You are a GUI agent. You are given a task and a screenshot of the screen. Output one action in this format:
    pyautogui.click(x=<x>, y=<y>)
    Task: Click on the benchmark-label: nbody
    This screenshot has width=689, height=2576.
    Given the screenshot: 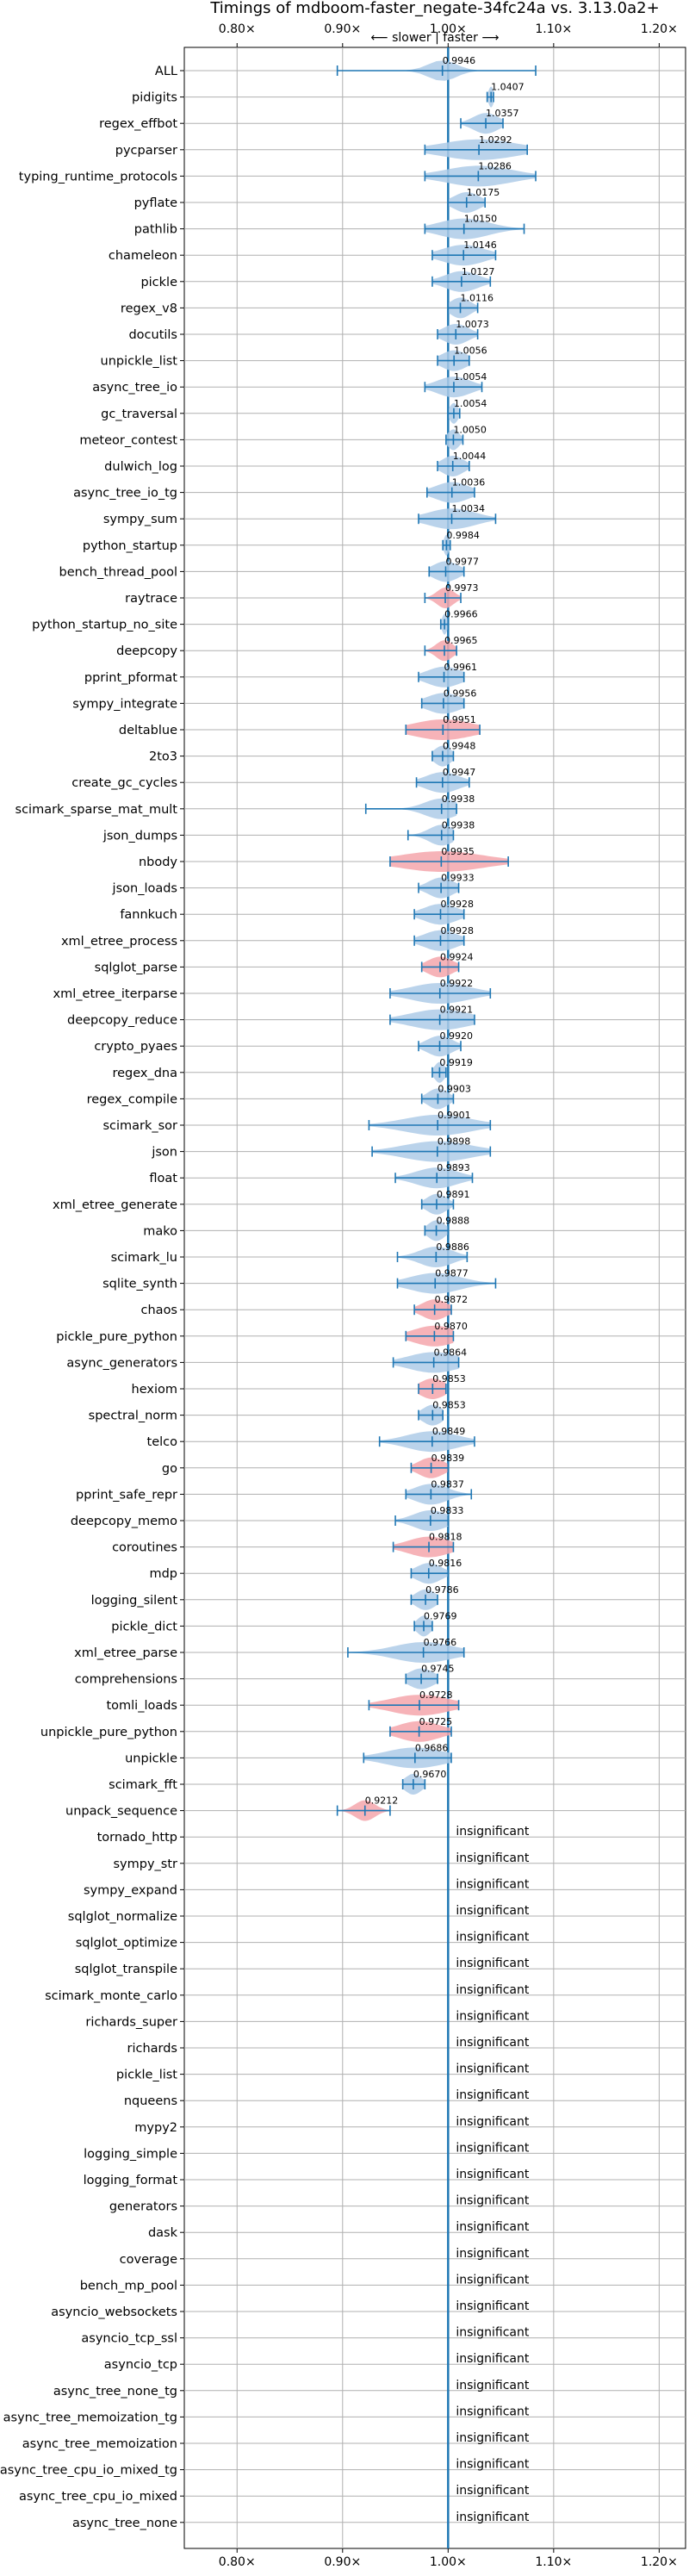 What is the action you would take?
    pyautogui.click(x=158, y=863)
    